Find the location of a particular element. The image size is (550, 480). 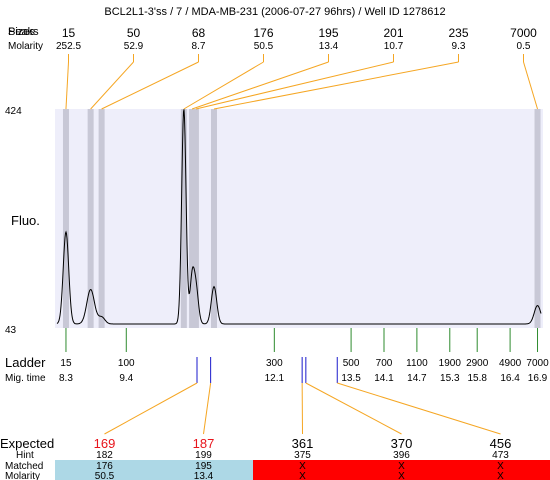

ladder-mig-time-label: 14.7 is located at coordinates (417, 378).